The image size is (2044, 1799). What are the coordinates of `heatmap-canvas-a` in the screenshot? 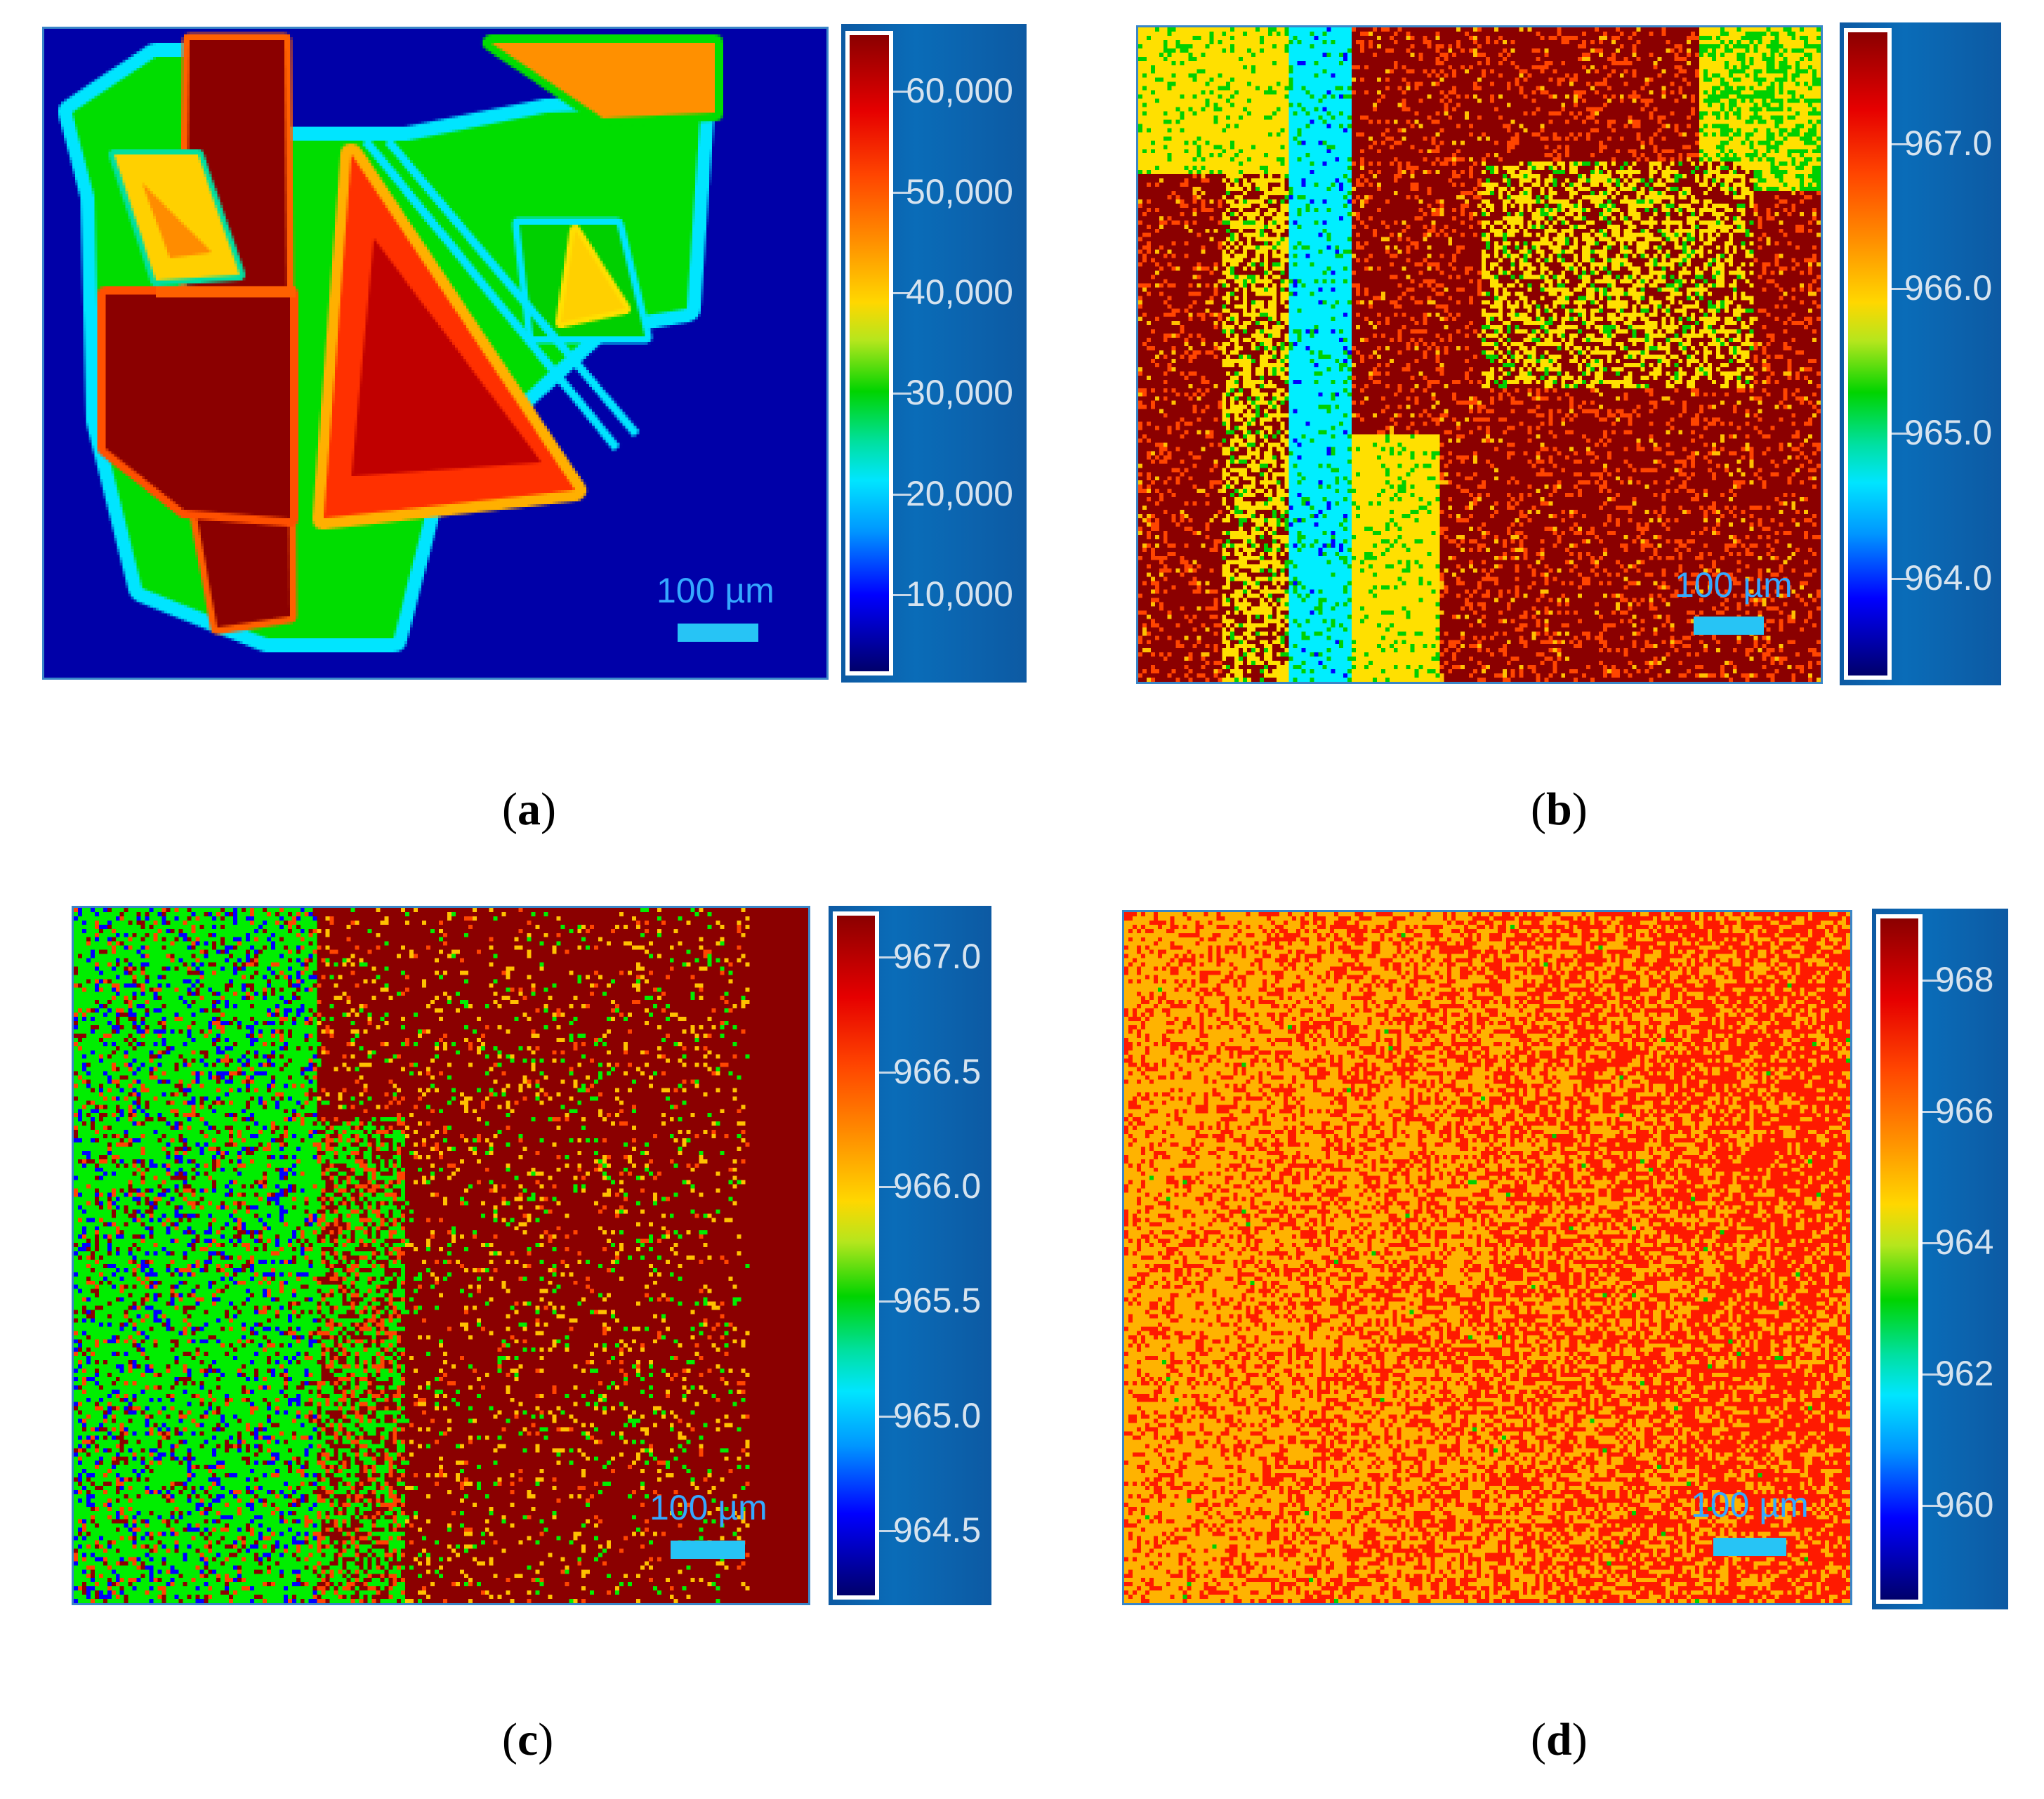 It's located at (435, 353).